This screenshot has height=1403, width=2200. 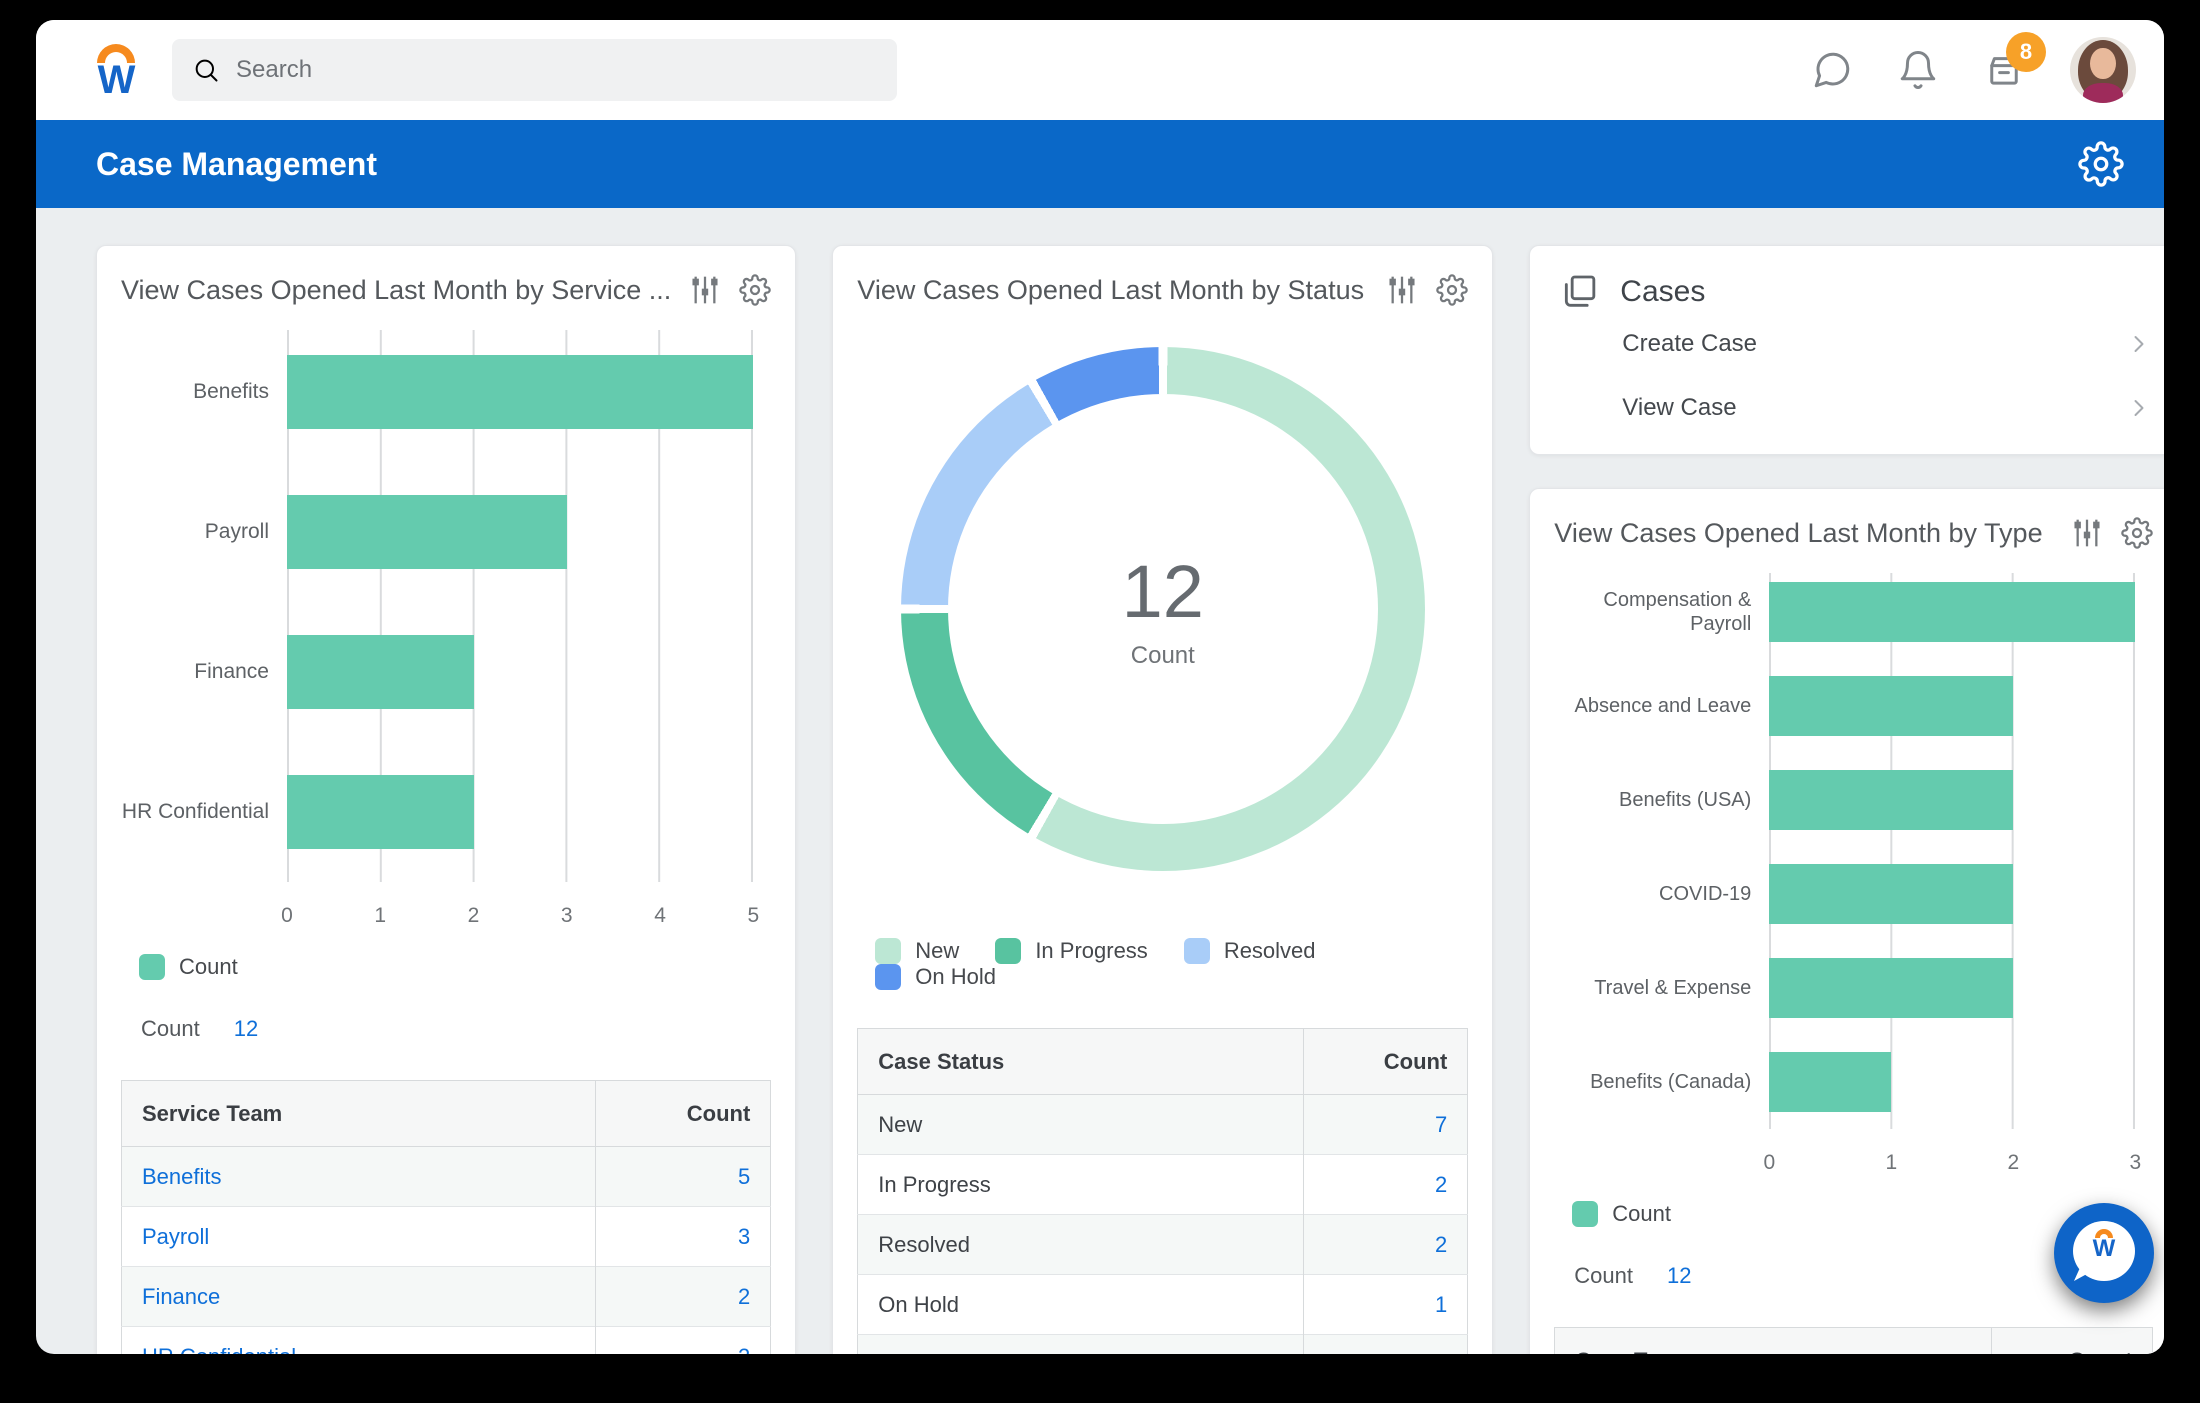 I want to click on count-link: 1, so click(x=1385, y=1304).